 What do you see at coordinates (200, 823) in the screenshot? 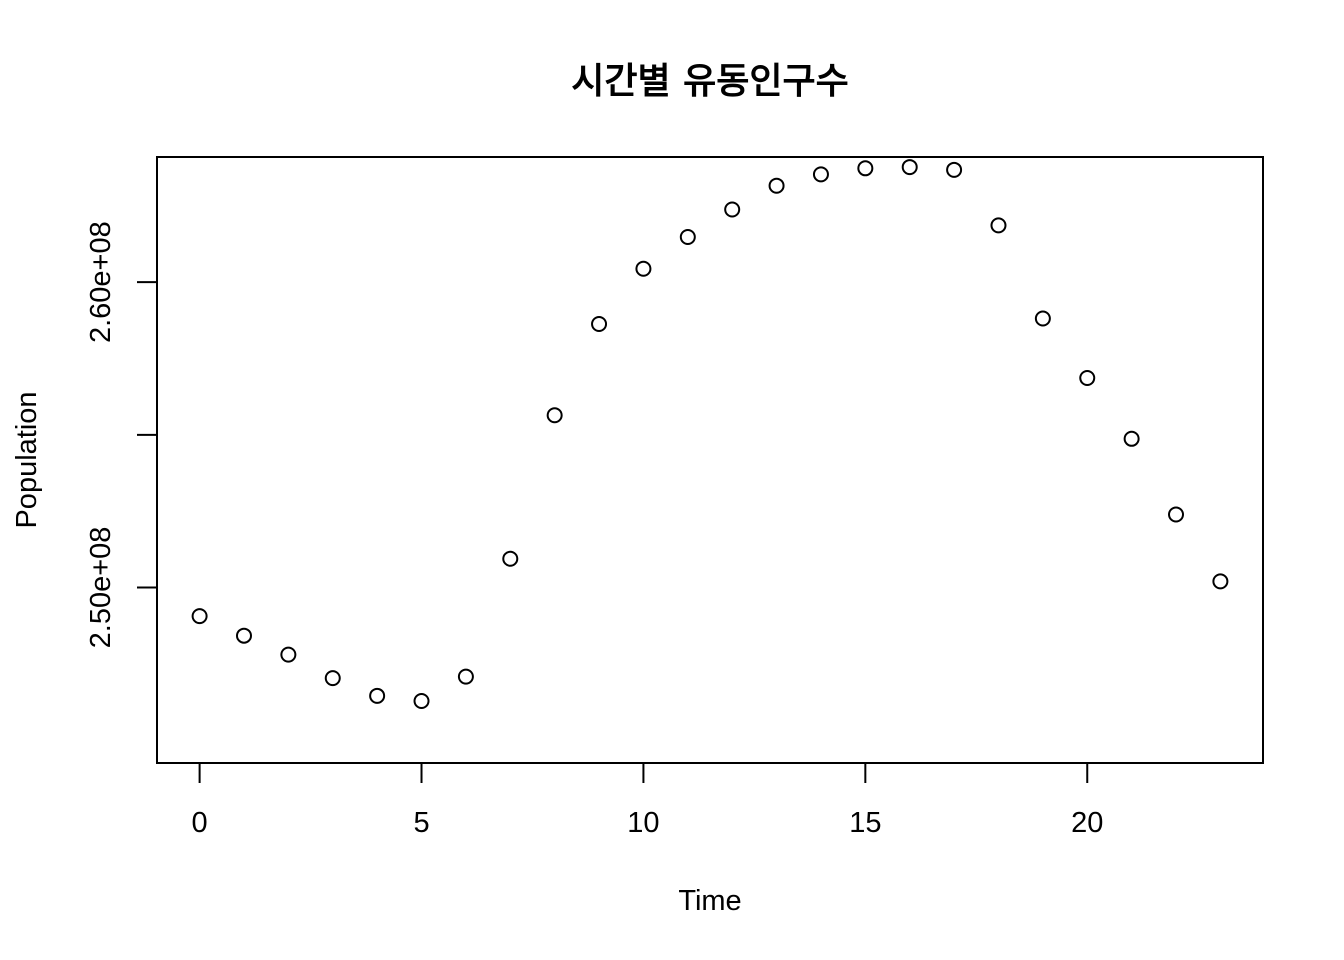
I see `x-tick-label: 0` at bounding box center [200, 823].